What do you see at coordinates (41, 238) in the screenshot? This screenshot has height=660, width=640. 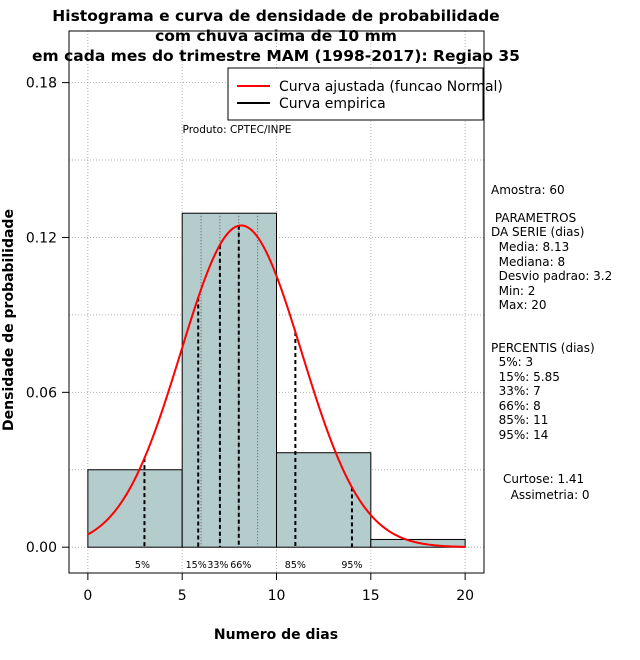 I see `y-tick-label: 0.12` at bounding box center [41, 238].